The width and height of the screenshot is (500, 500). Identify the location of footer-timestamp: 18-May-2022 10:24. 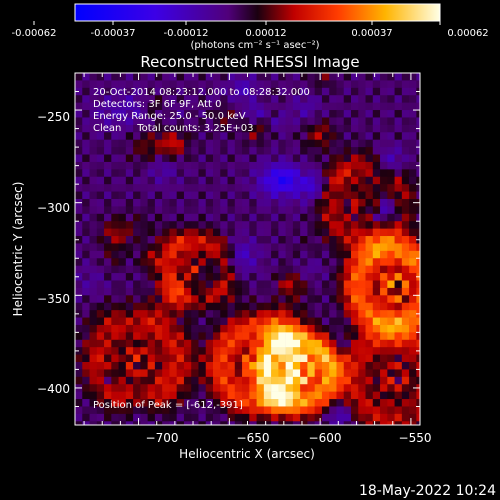
(427, 491).